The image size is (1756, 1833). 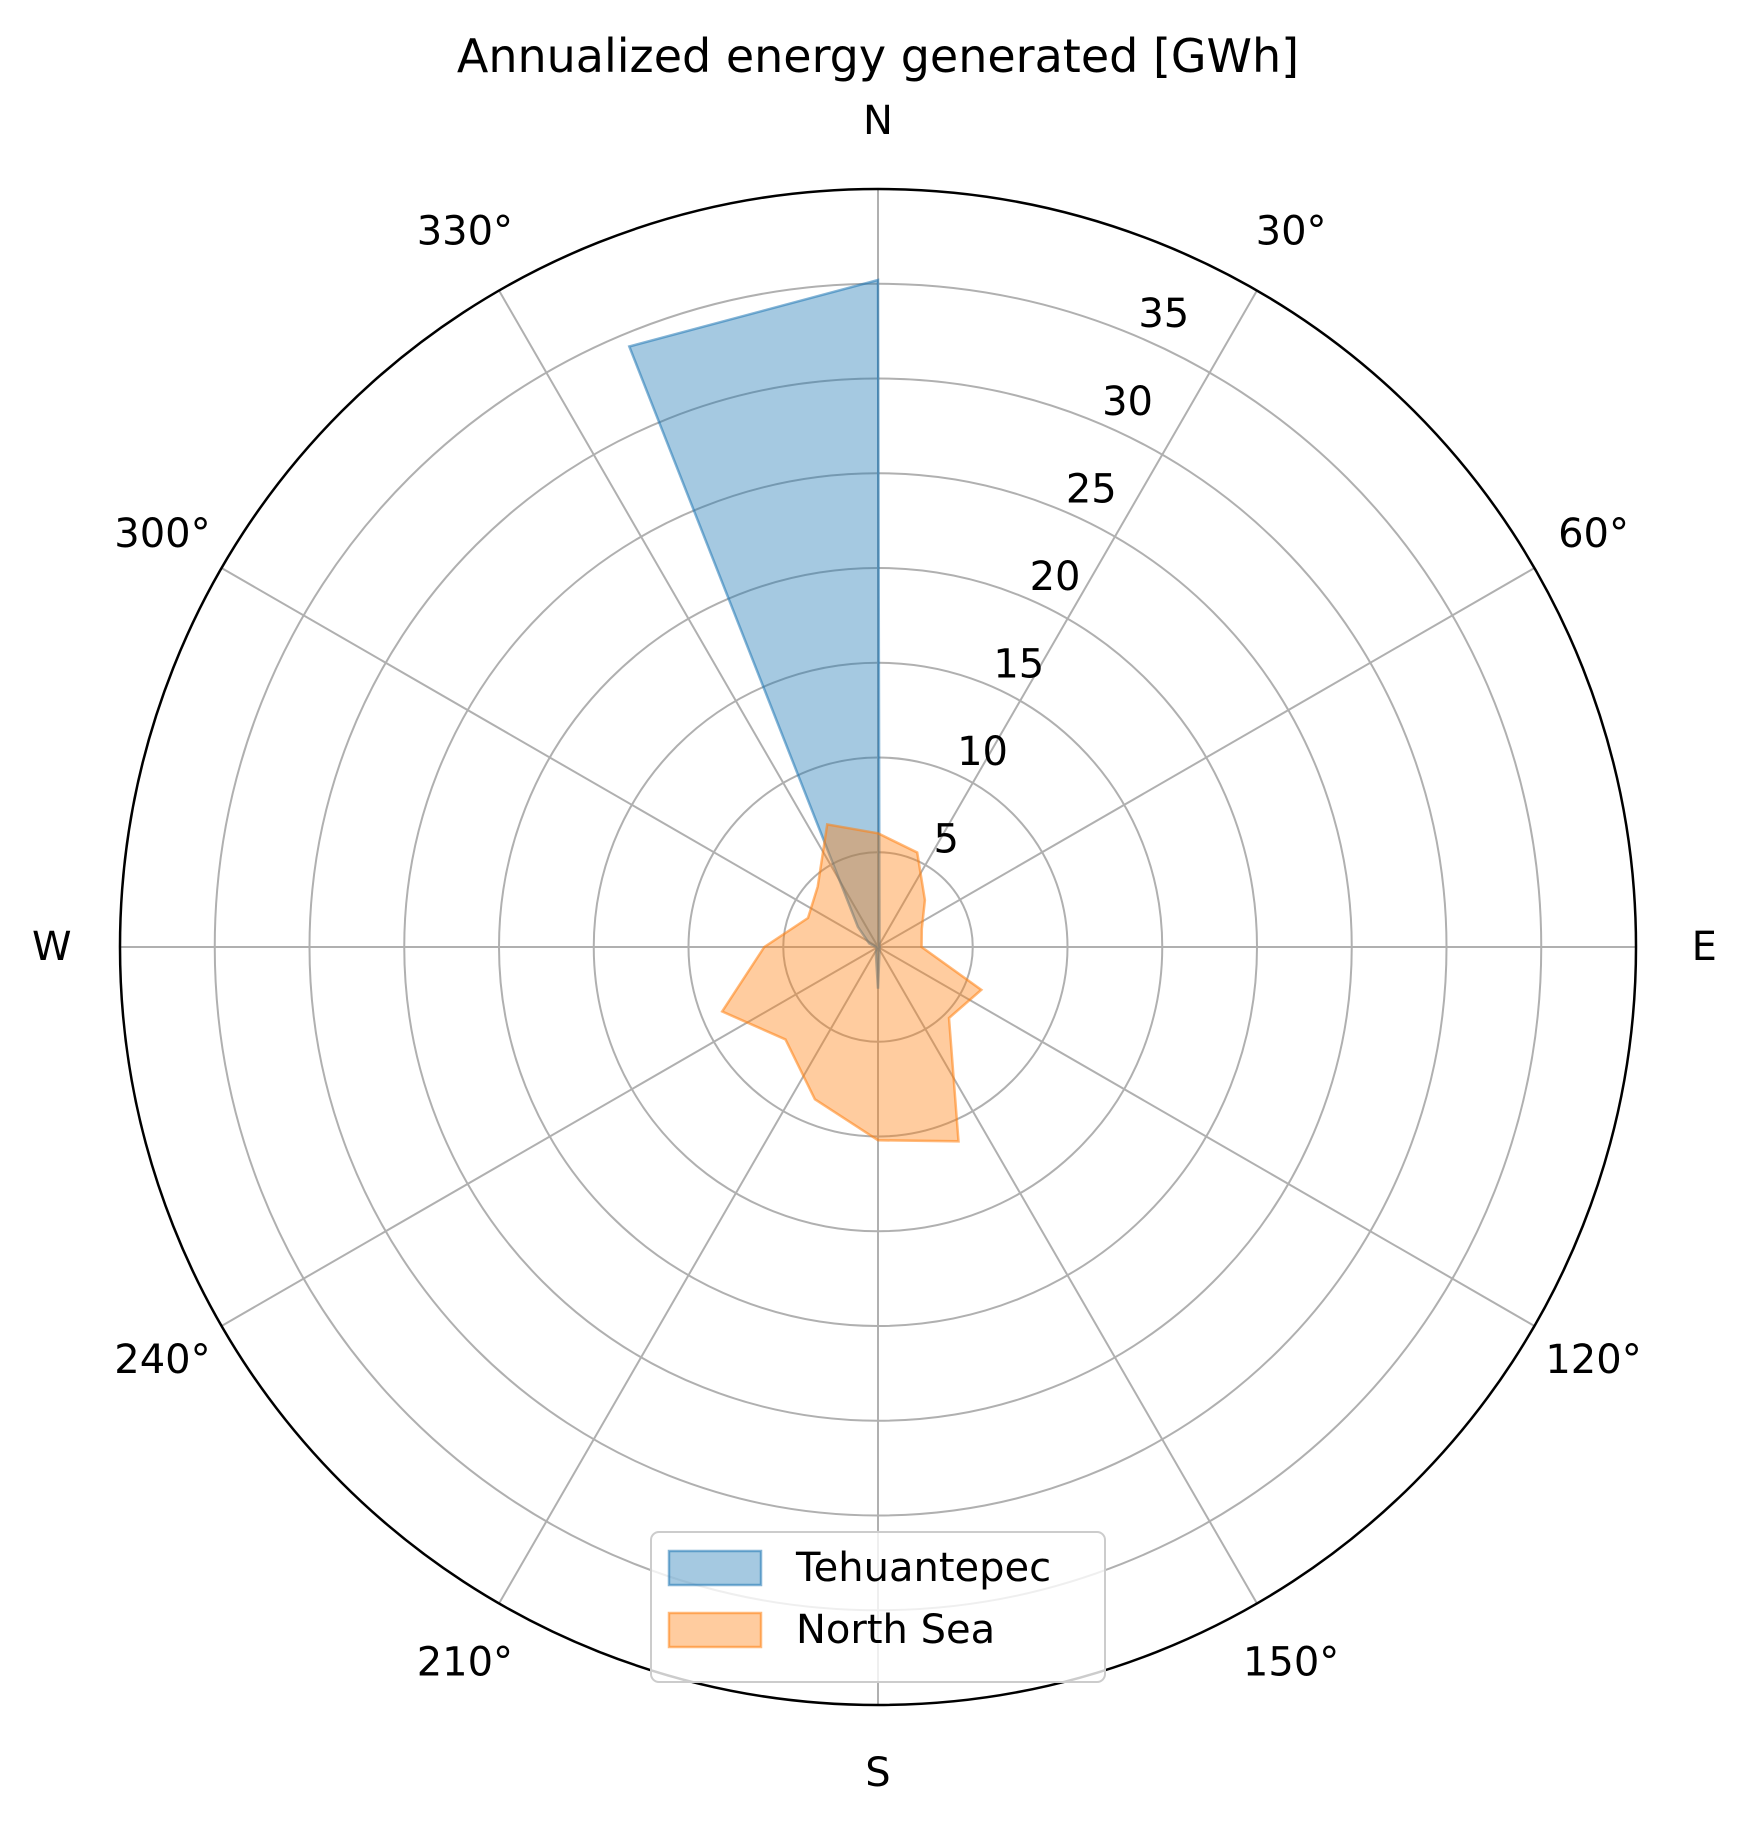 What do you see at coordinates (878, 121) in the screenshot?
I see `theta-tick-label: N` at bounding box center [878, 121].